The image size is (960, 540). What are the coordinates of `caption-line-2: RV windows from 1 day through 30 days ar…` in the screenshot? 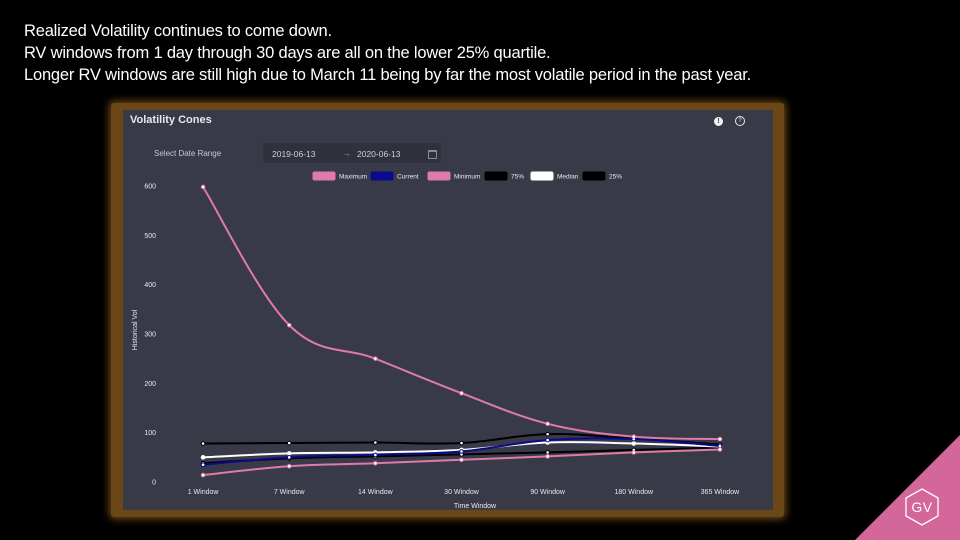 It's located at (287, 53).